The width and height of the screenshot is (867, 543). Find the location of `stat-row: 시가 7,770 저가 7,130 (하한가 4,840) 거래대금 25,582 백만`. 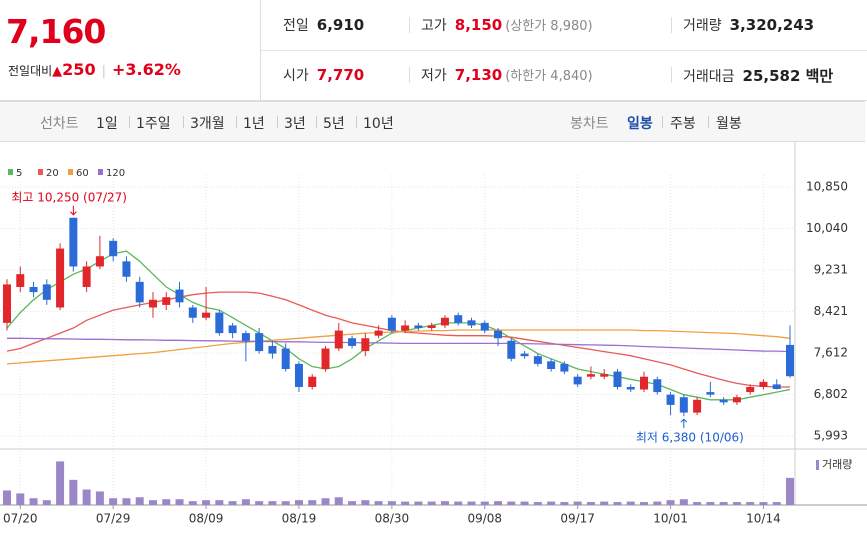

stat-row: 시가 7,770 저가 7,130 (하한가 4,840) 거래대금 25,582 백만 is located at coordinates (564, 75).